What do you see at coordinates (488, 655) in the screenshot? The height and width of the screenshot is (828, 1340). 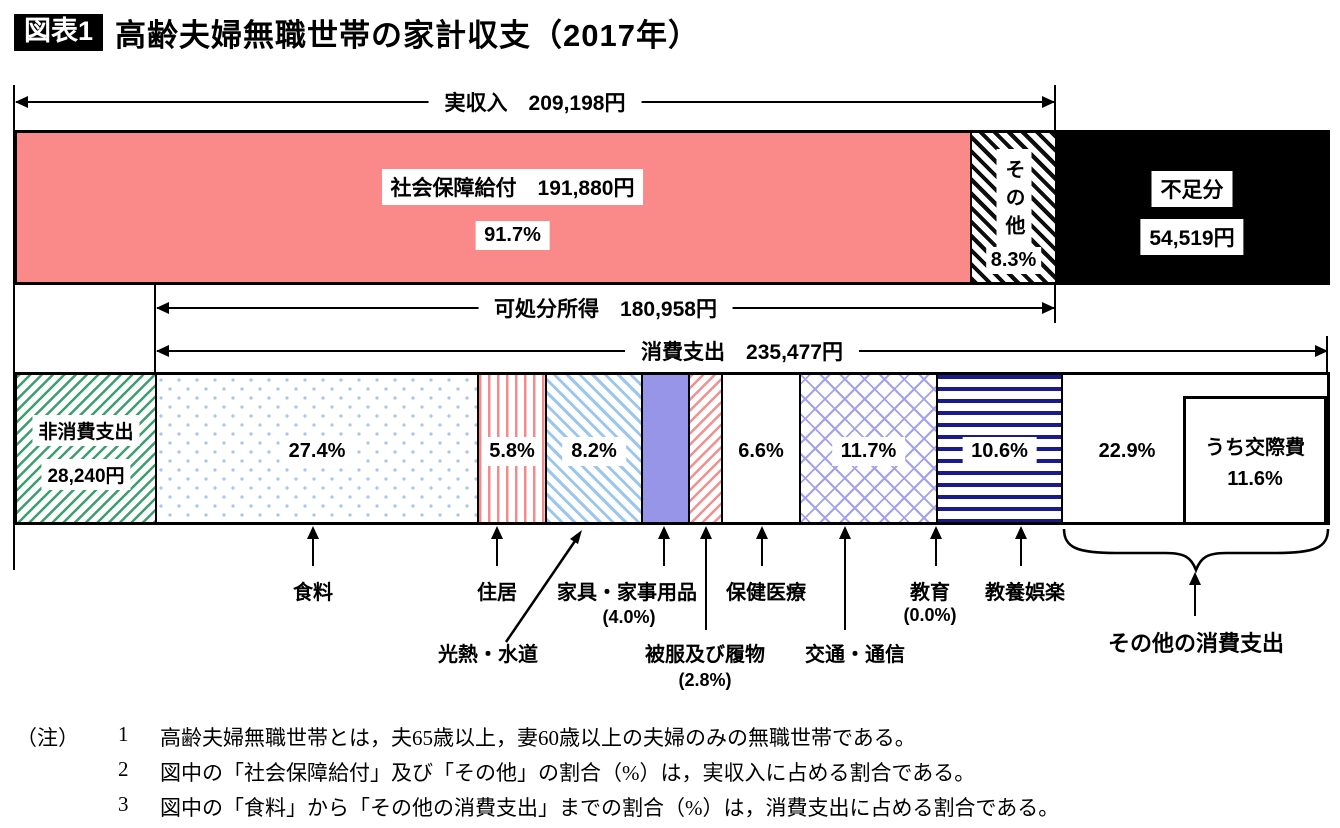 I see `utilities-label: 光熱・水道` at bounding box center [488, 655].